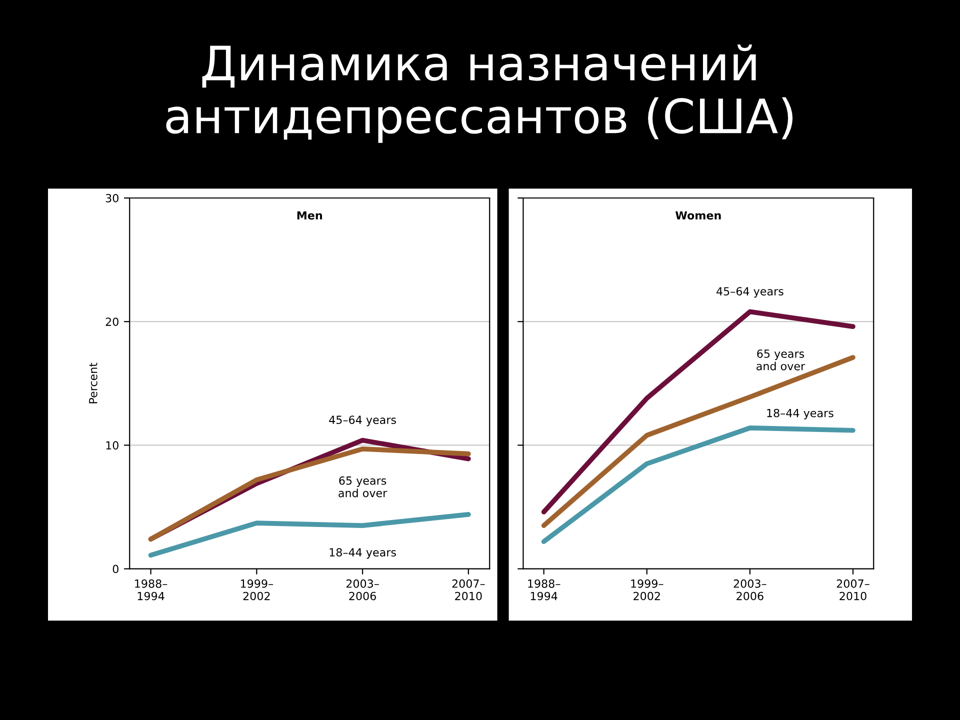 The image size is (960, 720). What do you see at coordinates (363, 553) in the screenshot?
I see `text: 18–44 years` at bounding box center [363, 553].